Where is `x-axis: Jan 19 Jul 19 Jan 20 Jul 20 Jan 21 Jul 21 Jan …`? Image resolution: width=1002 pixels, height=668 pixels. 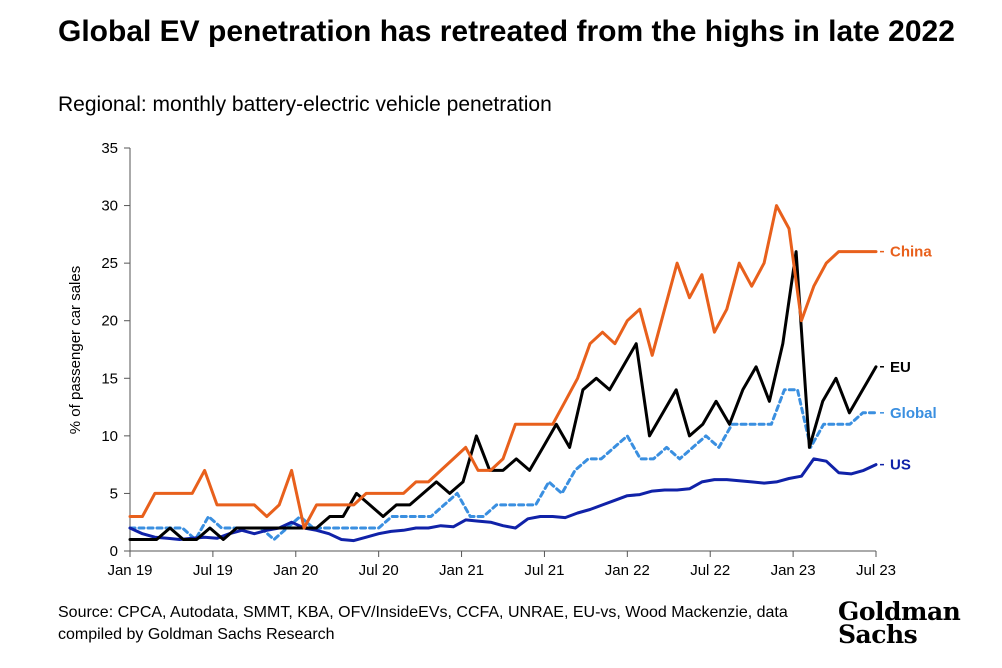
x-axis: Jan 19 Jul 19 Jan 20 Jul 20 Jan 21 Jul 21 Jan … is located at coordinates (501, 564).